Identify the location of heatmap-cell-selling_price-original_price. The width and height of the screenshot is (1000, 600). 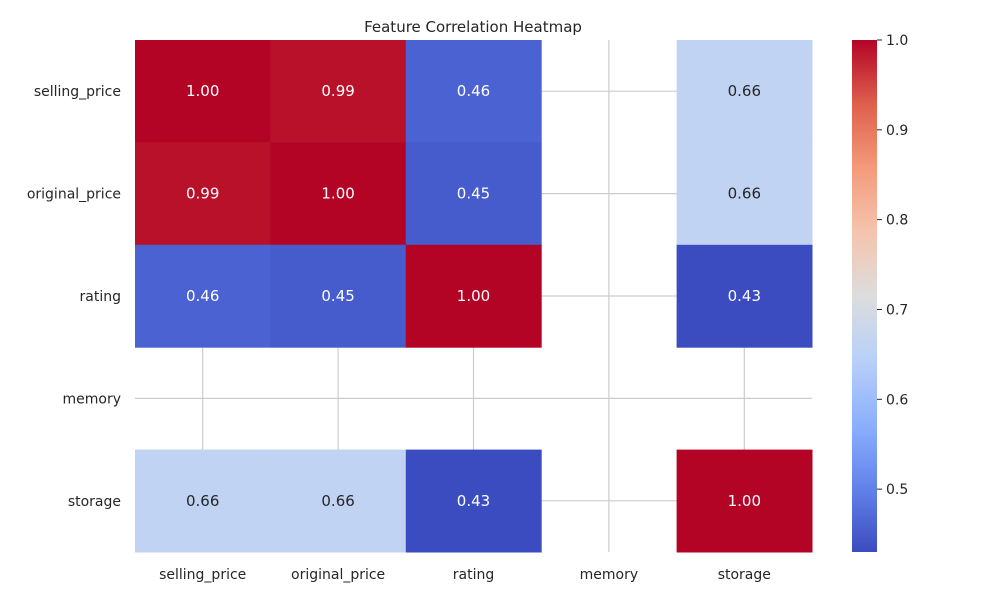
(338, 91).